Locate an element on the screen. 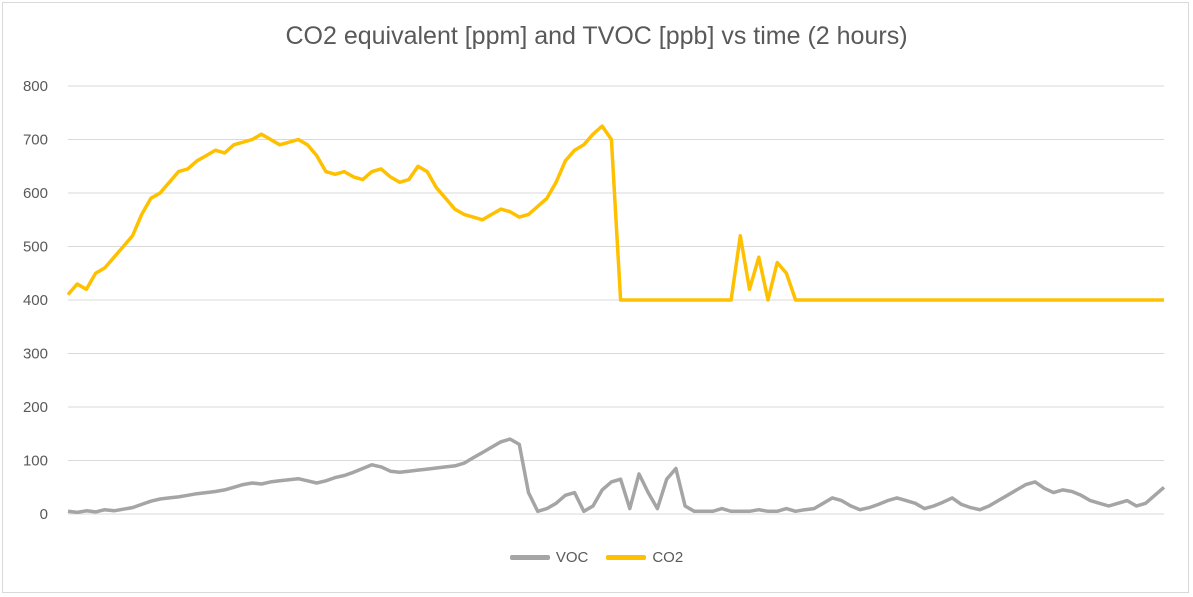 This screenshot has height=597, width=1193. y-tick-label-600: 600 is located at coordinates (35, 193).